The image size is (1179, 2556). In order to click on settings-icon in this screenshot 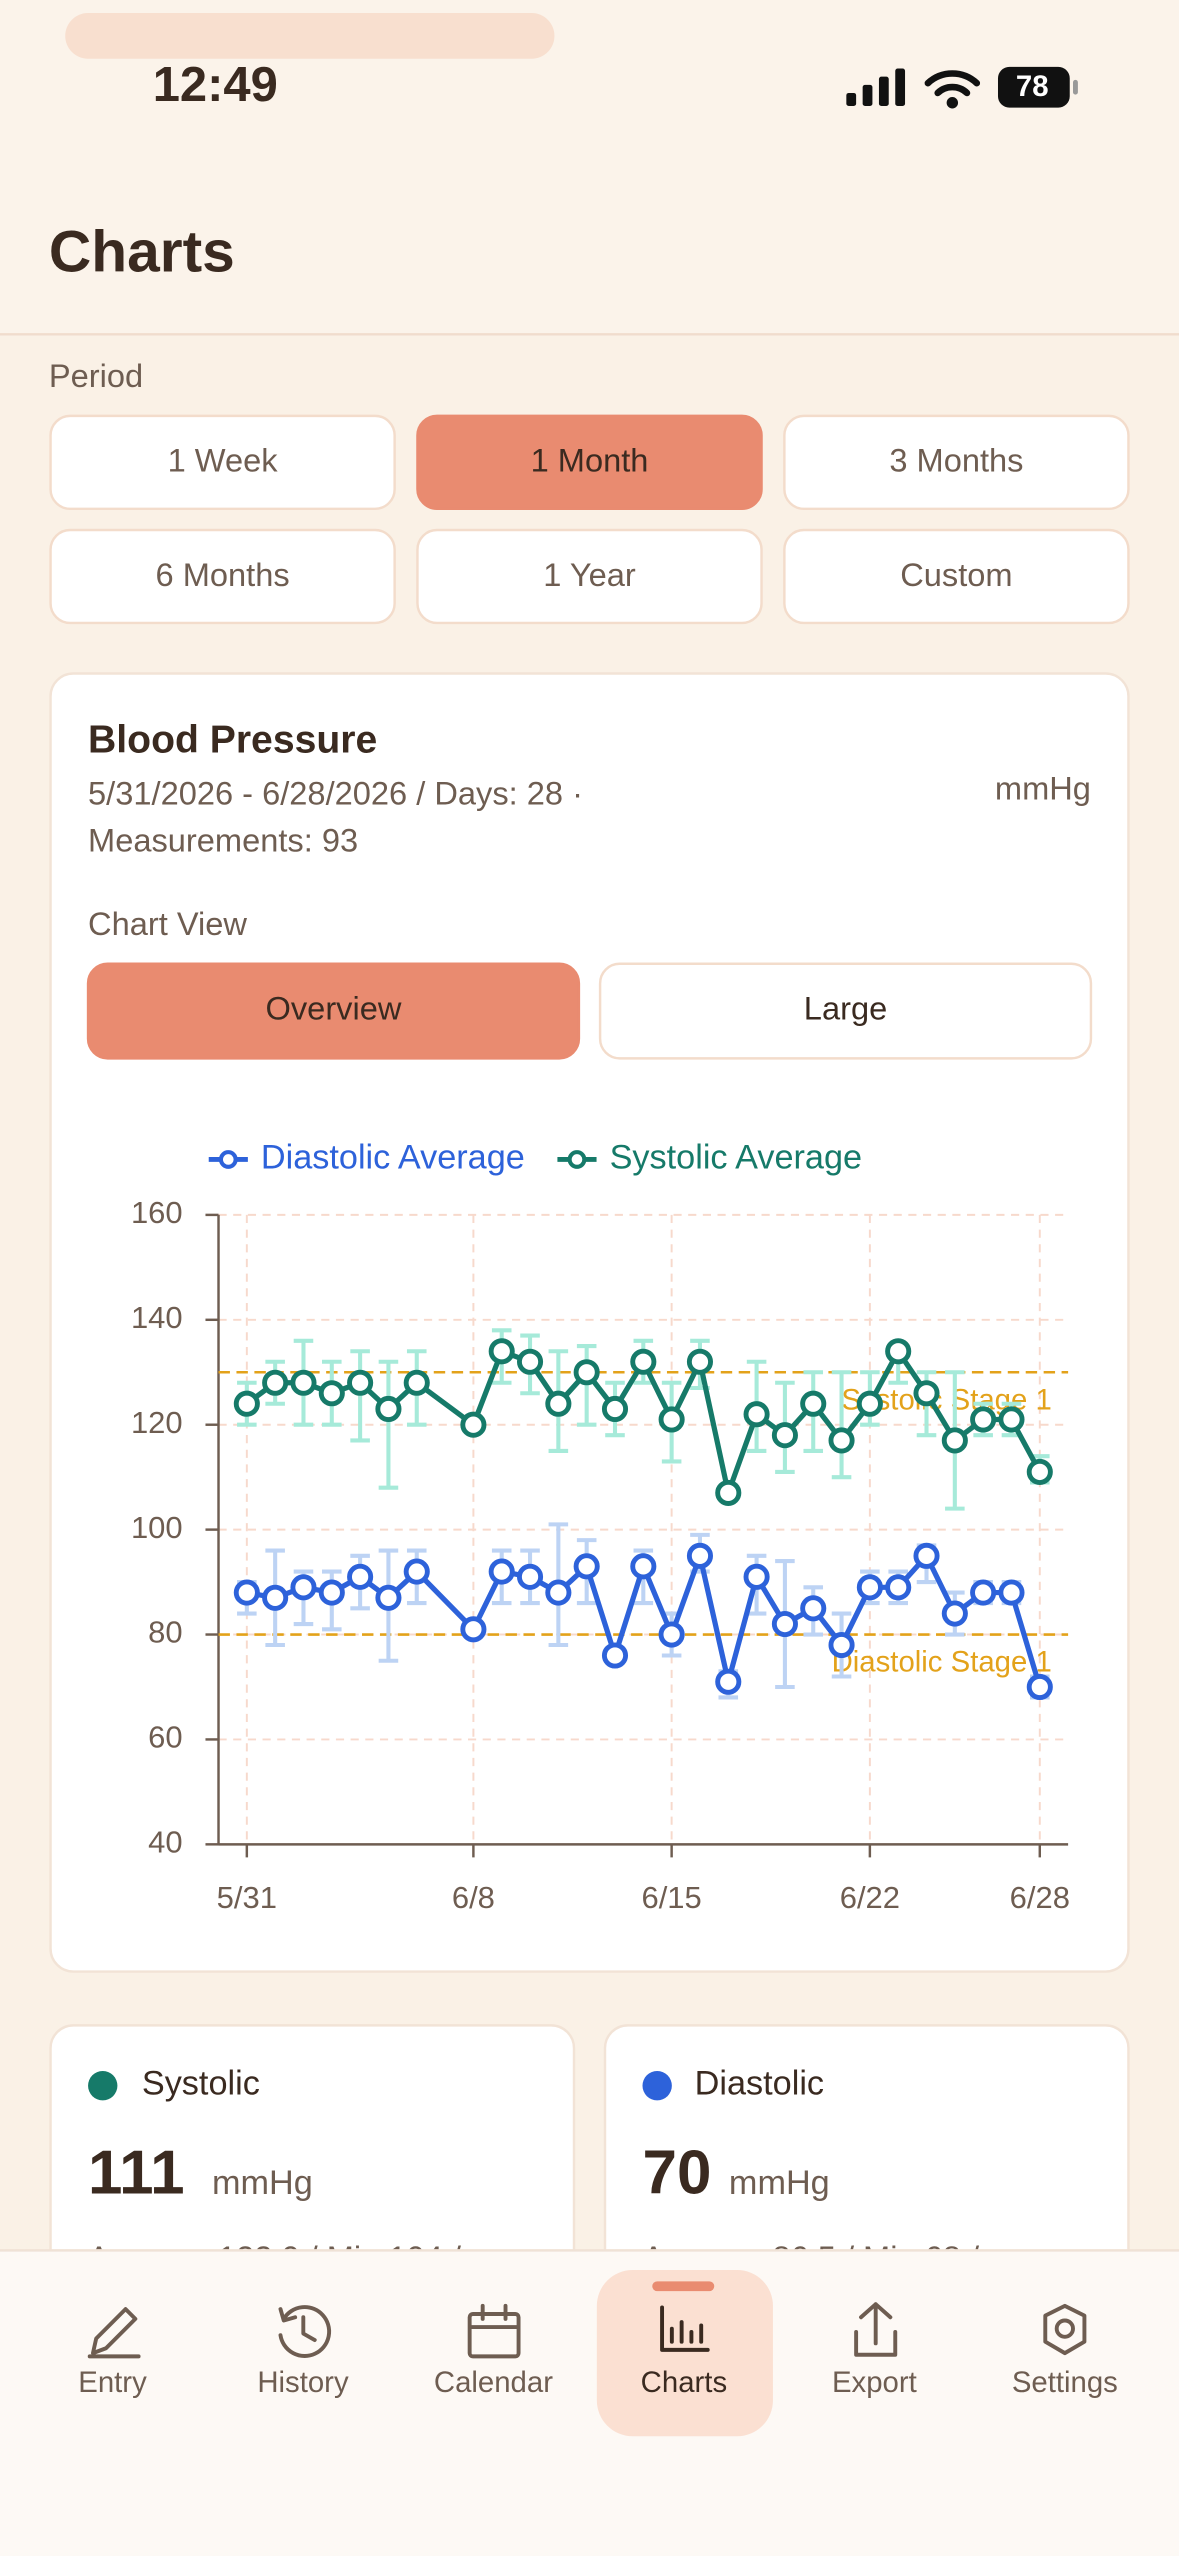, I will do `click(1065, 2329)`.